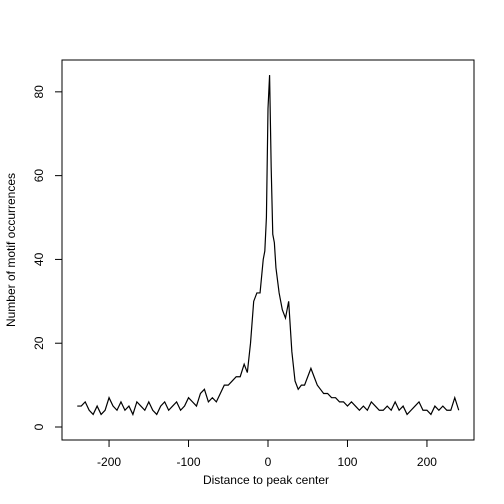 This screenshot has height=504, width=504. What do you see at coordinates (266, 480) in the screenshot?
I see `x-axis-label: Distance to peak center` at bounding box center [266, 480].